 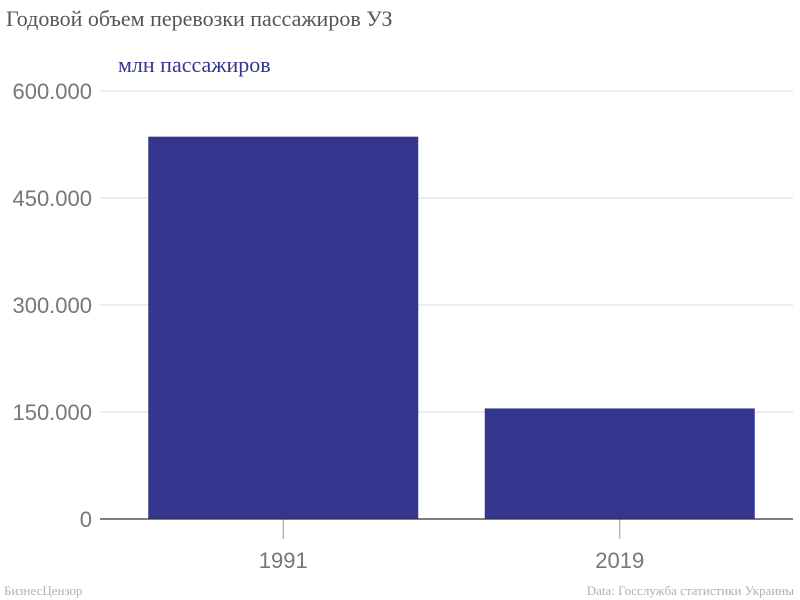 What do you see at coordinates (194, 64) in the screenshot?
I see `y-axis-unit-label: млн пассажиров` at bounding box center [194, 64].